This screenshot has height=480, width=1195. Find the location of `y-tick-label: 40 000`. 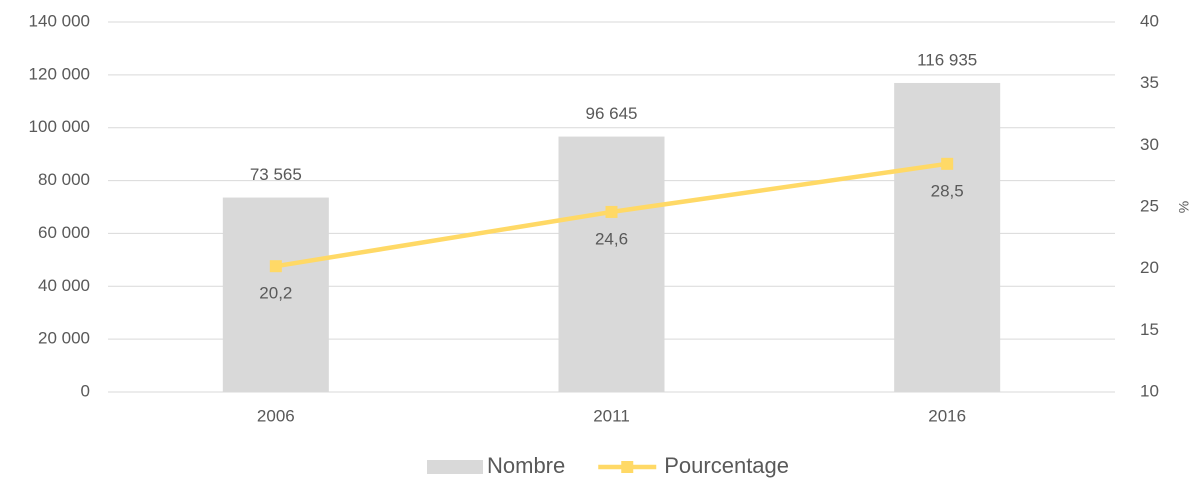

y-tick-label: 40 000 is located at coordinates (64, 285).